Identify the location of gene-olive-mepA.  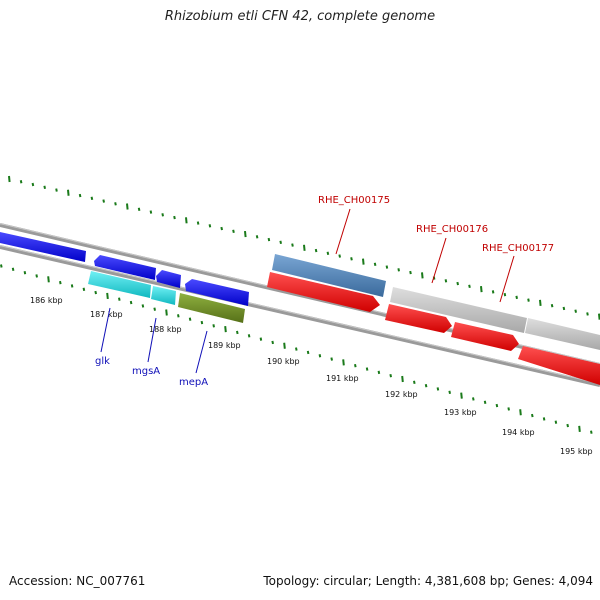
(211, 308).